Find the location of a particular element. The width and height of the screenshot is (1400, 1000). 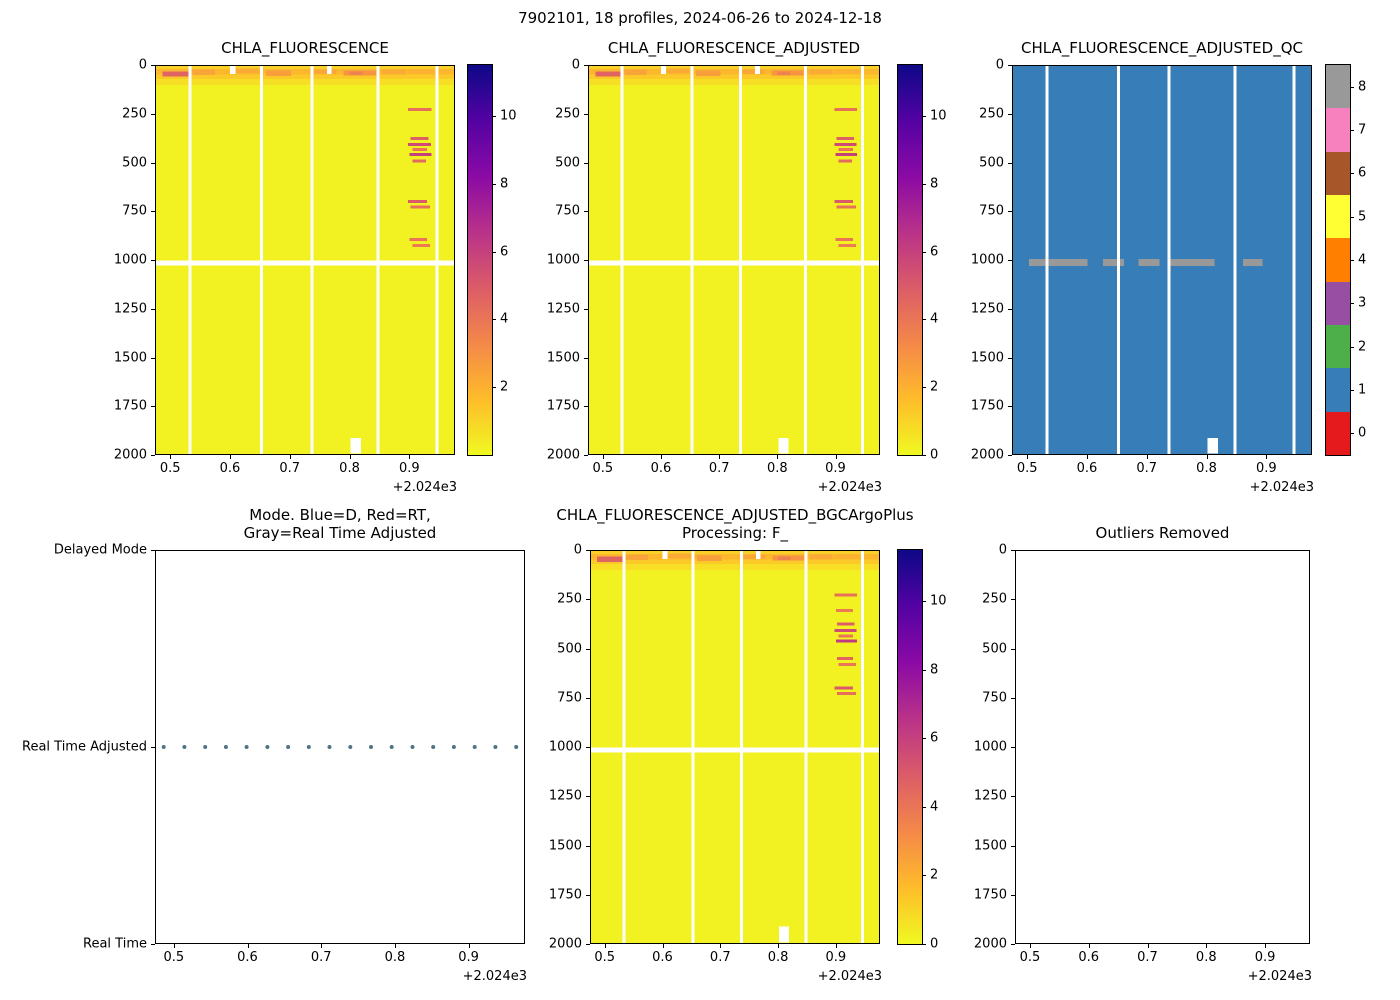

y-tick-label: 1750 is located at coordinates (565, 895).